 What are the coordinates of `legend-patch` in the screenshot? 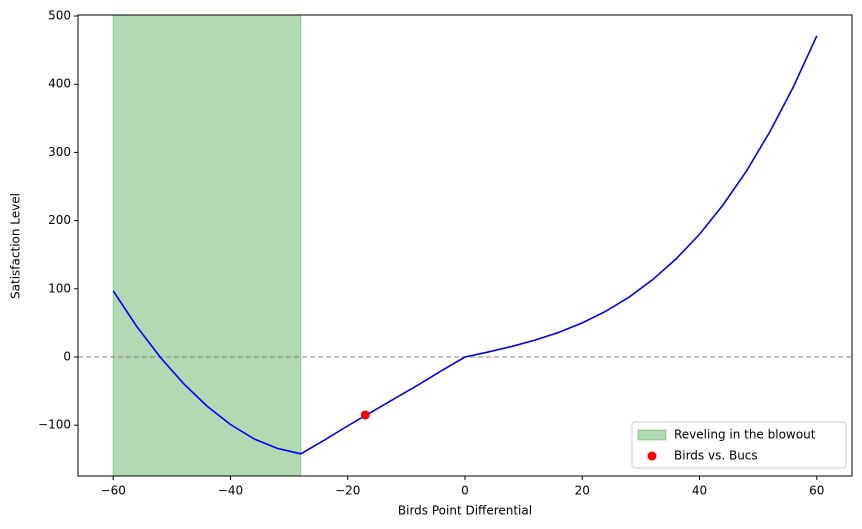 It's located at (652, 435).